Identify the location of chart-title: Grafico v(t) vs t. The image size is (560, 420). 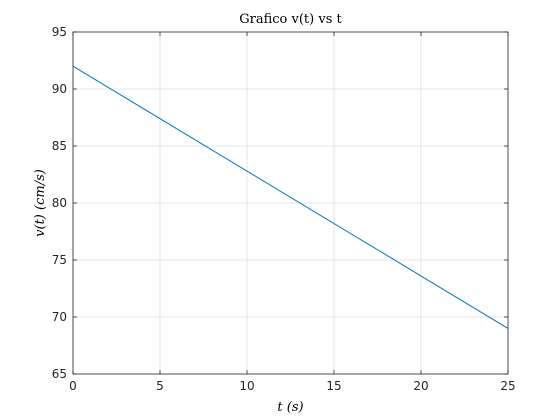
(290, 19).